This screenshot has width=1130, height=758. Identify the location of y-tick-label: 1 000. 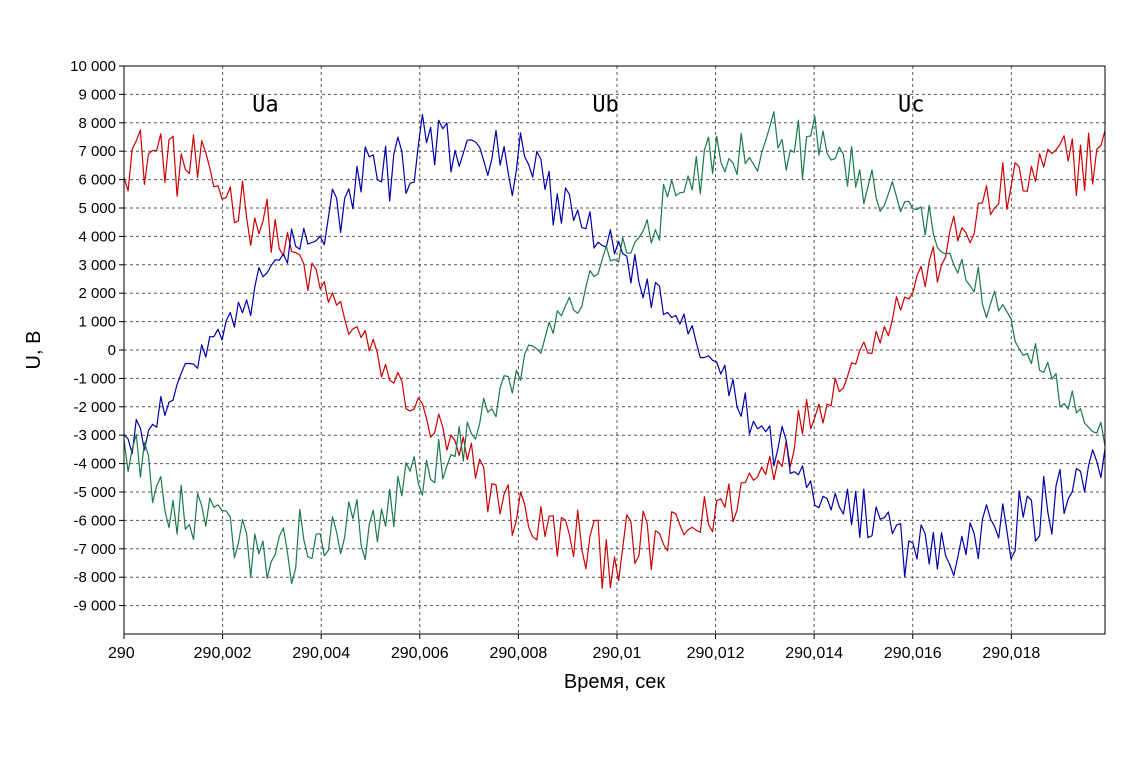
(97, 322).